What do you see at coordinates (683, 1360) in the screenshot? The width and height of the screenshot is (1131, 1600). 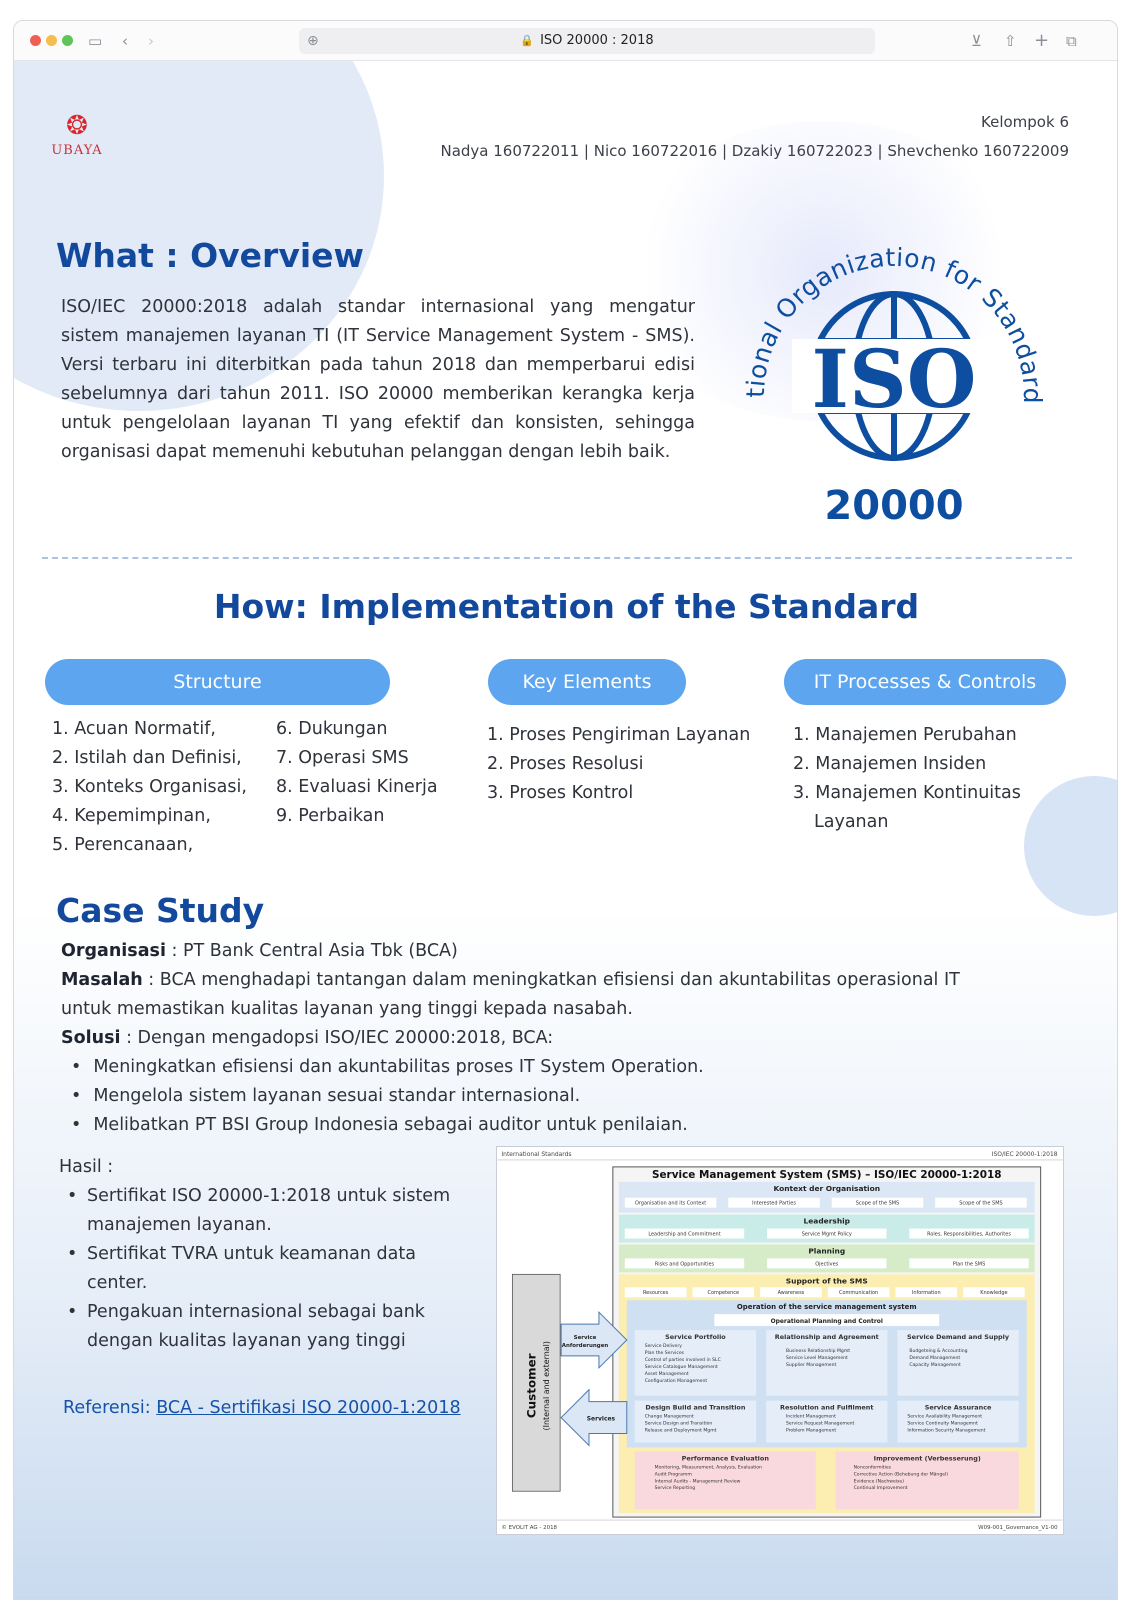 I see `portfolio-item: Control of parties involved in SLC` at bounding box center [683, 1360].